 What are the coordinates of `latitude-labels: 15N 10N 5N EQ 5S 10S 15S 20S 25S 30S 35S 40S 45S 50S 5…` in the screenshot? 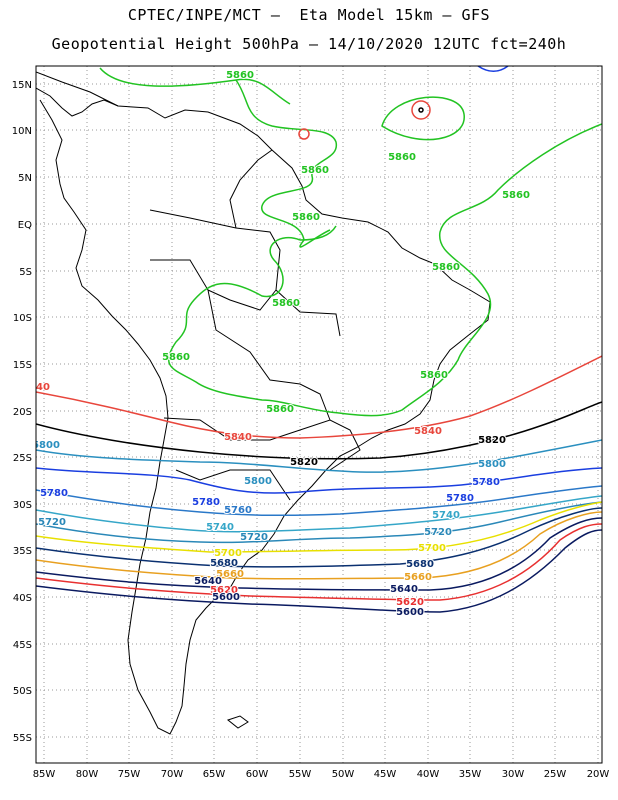 It's located at (22, 412).